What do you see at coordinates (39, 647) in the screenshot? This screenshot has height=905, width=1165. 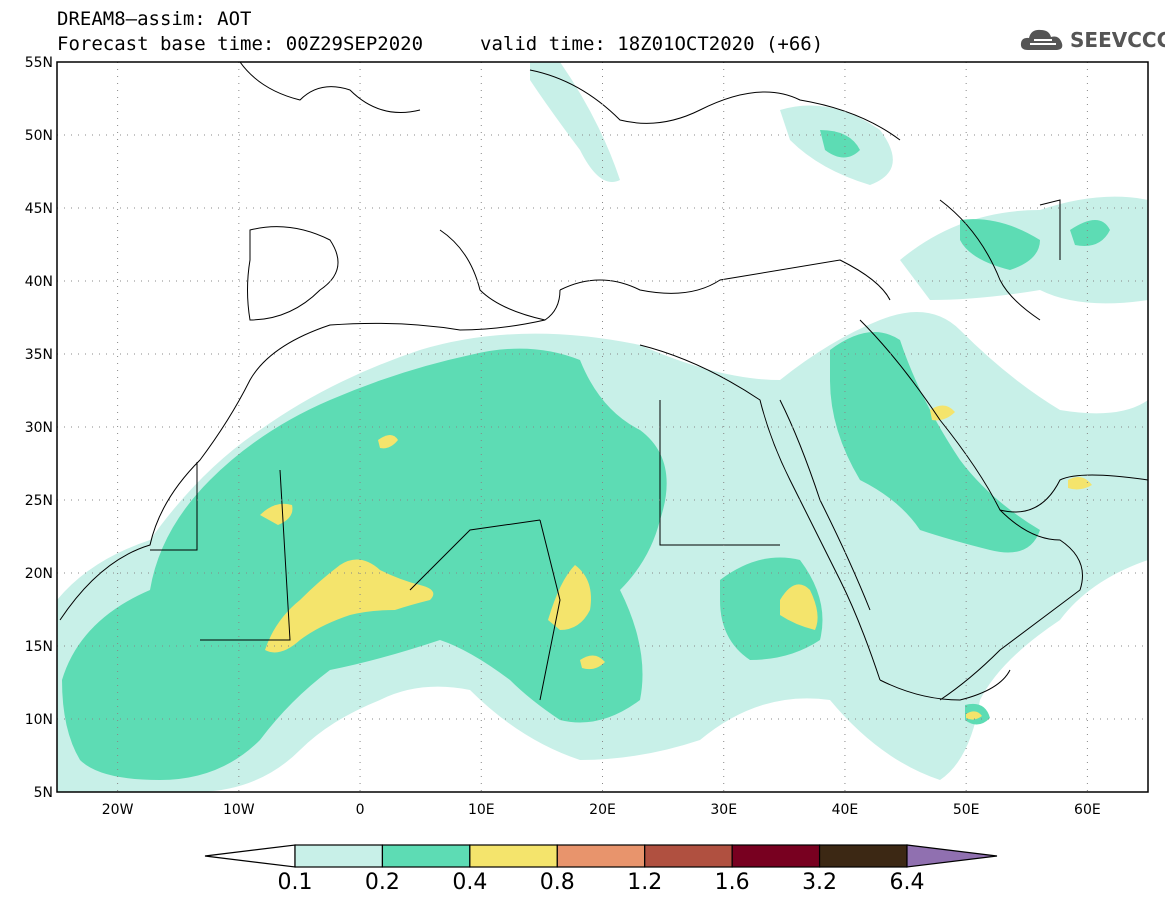 I see `lat-tick-label: 15N` at bounding box center [39, 647].